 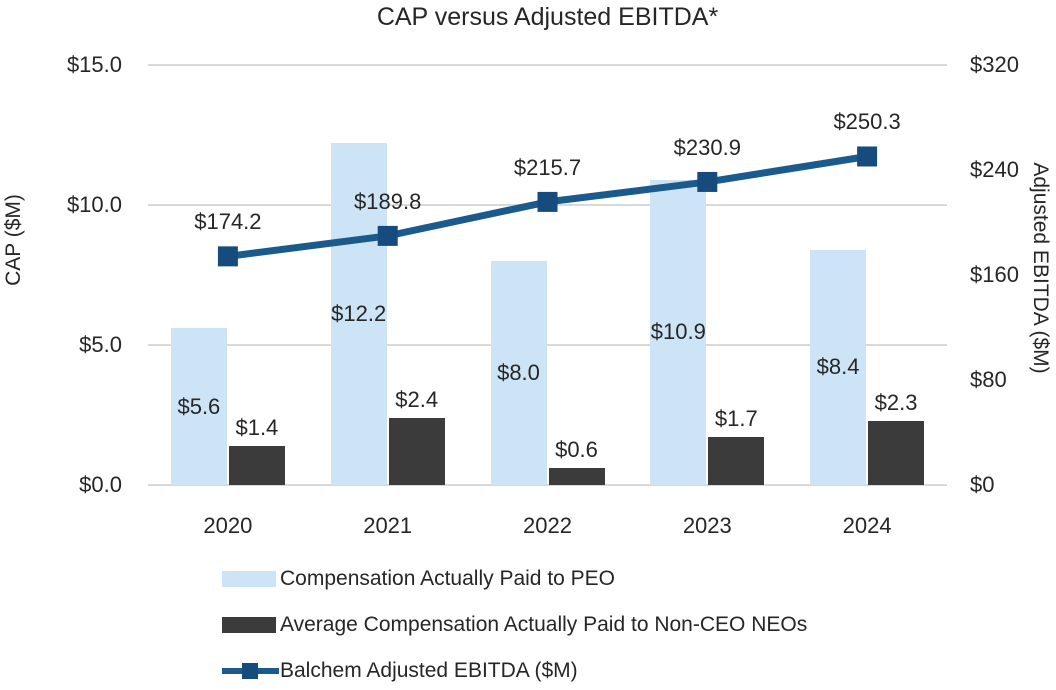 I want to click on ebitda-point-label: $174.2, so click(x=228, y=222).